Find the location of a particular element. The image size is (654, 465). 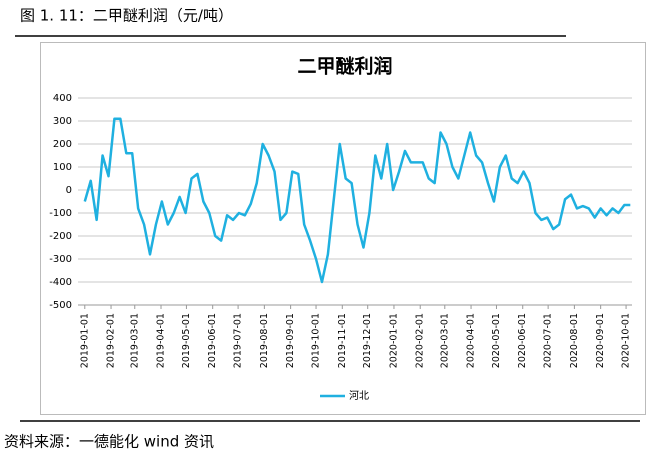

y-tick-label: 0 is located at coordinates (69, 190).